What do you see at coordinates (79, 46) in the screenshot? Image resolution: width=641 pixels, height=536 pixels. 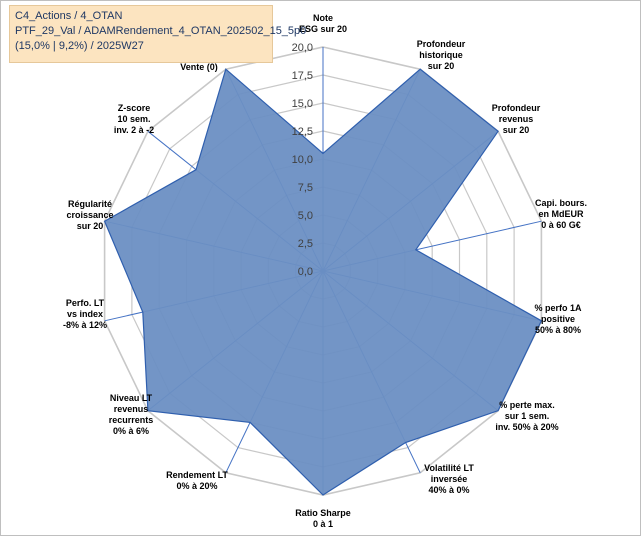 I see `info-line-3: (15,0% | 9,2%) / 2025W27` at bounding box center [79, 46].